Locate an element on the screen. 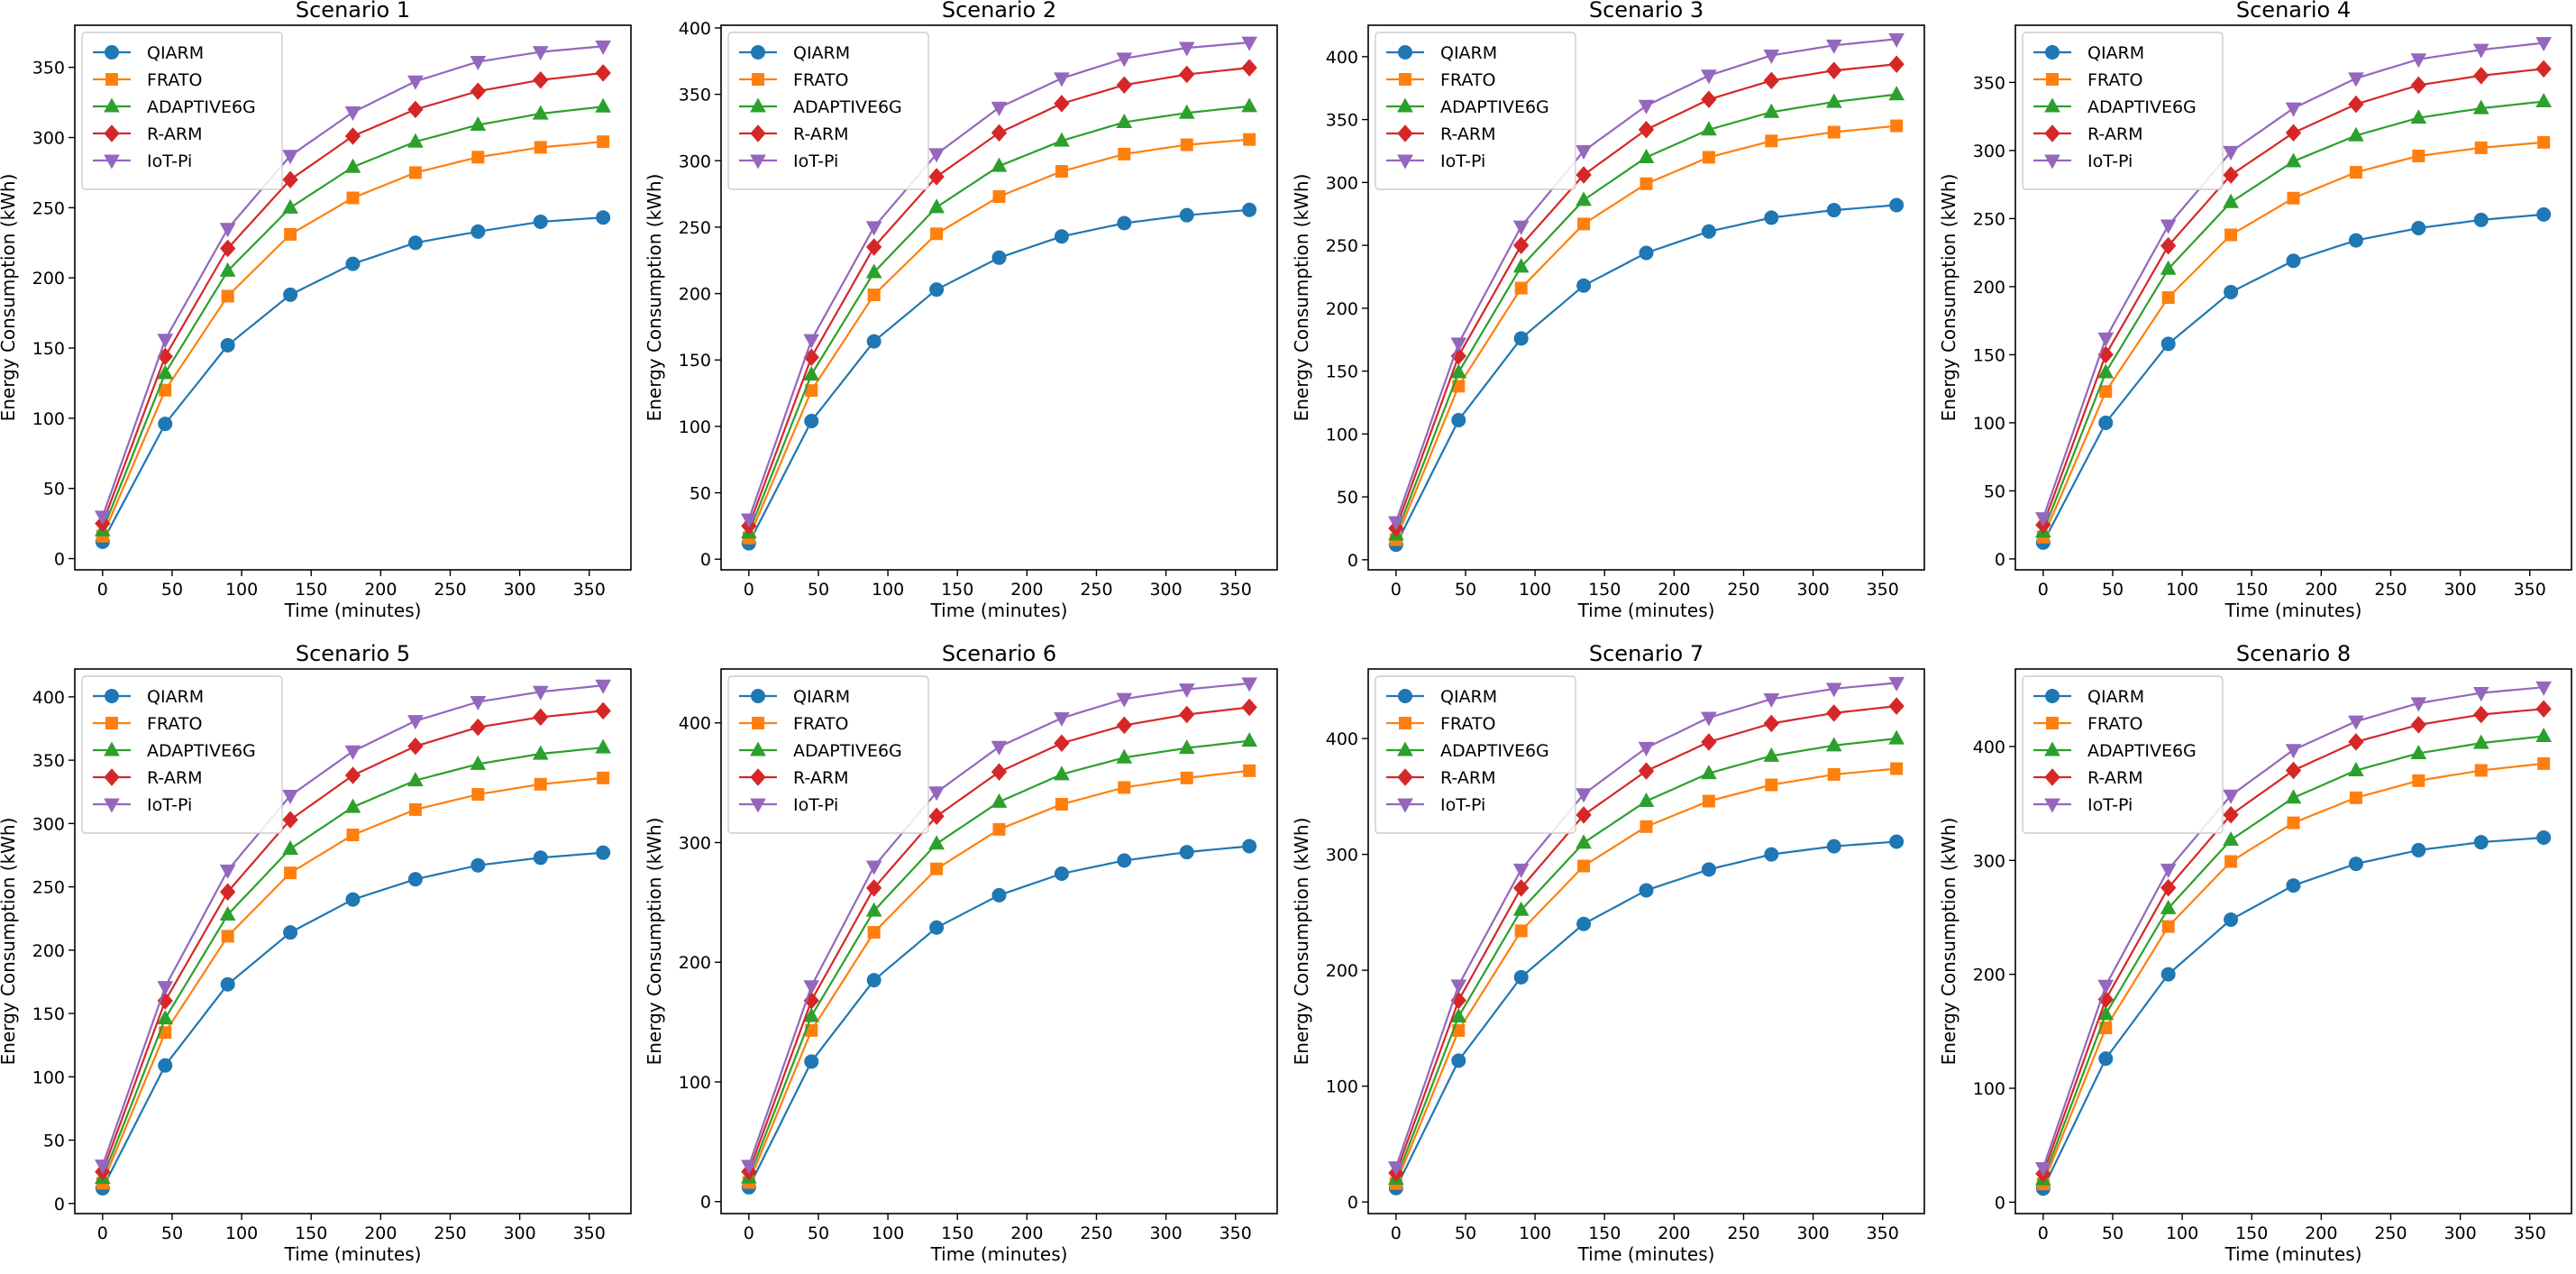 This screenshot has height=1274, width=2576. y-tick-label: 50 is located at coordinates (700, 494).